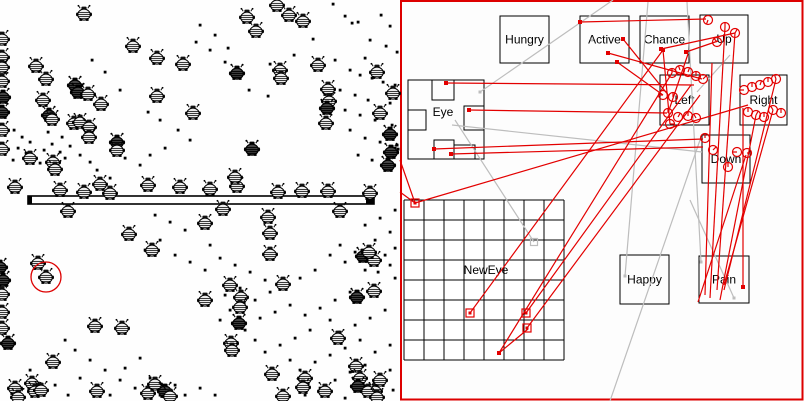 The height and width of the screenshot is (401, 804). Describe the element at coordinates (617, 62) in the screenshot. I see `red-endpoint` at that location.